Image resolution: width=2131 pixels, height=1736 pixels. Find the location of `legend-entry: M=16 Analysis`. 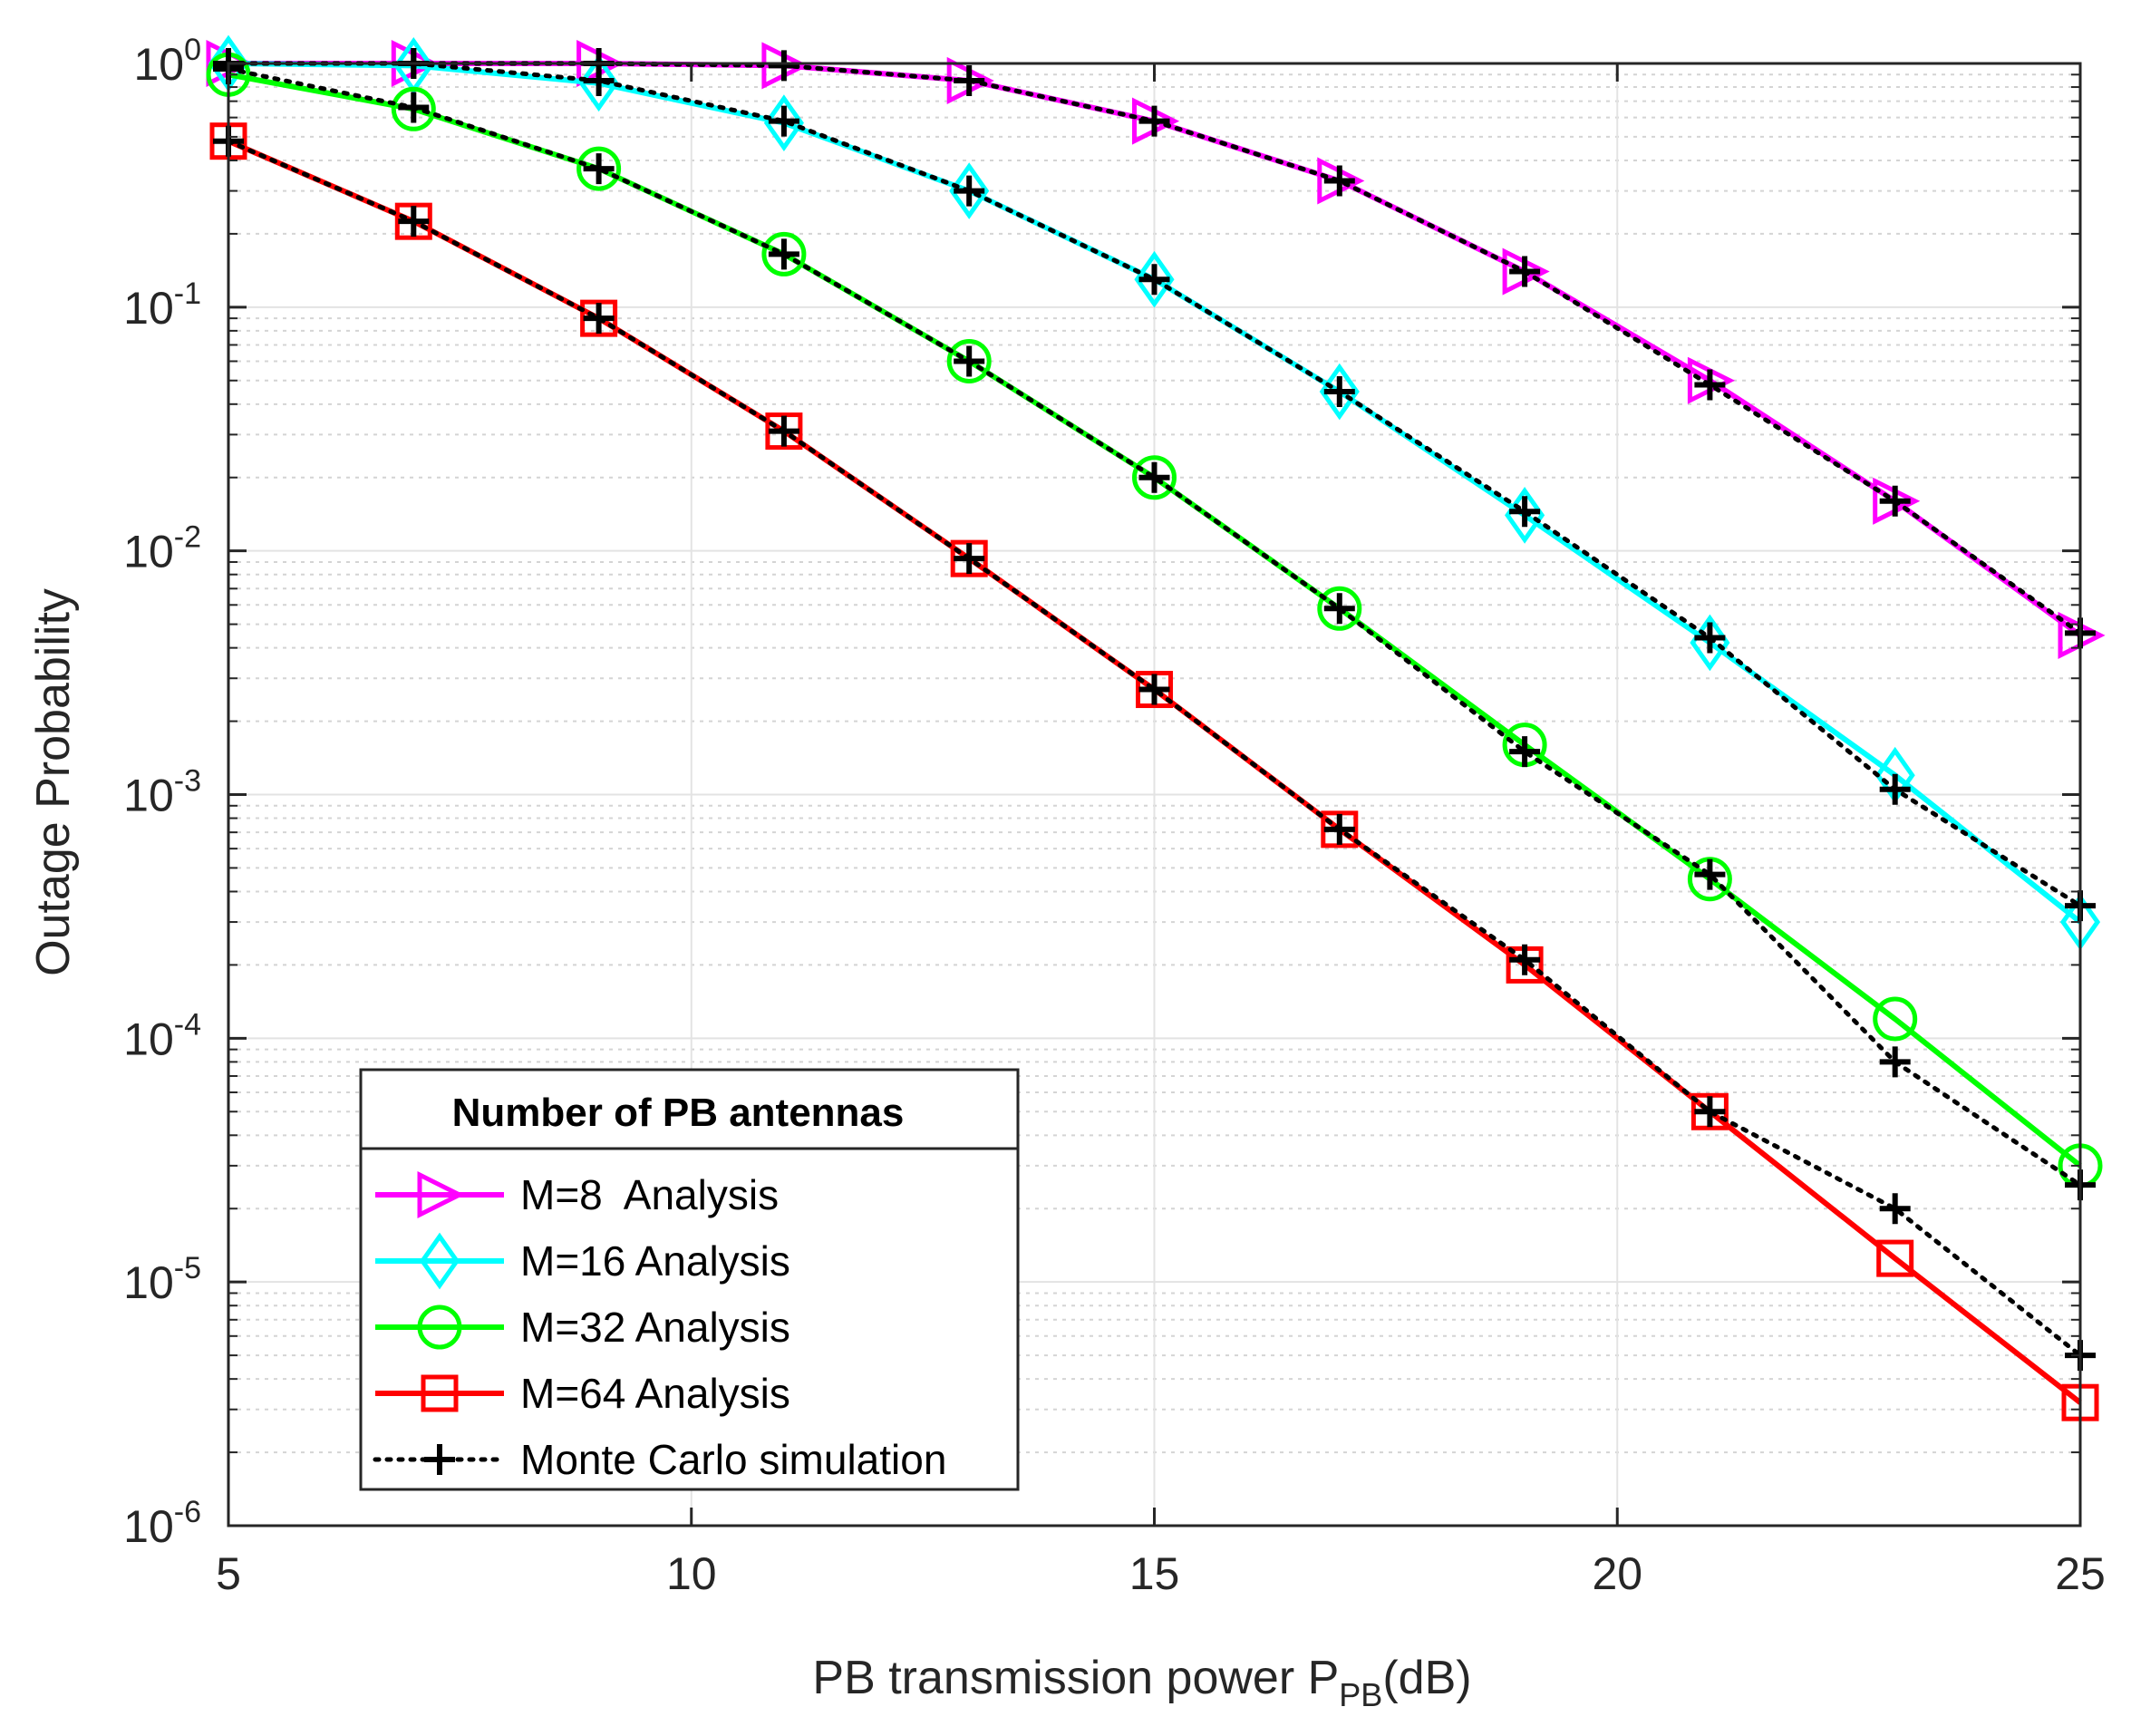

legend-entry: M=16 Analysis is located at coordinates (582, 1261).